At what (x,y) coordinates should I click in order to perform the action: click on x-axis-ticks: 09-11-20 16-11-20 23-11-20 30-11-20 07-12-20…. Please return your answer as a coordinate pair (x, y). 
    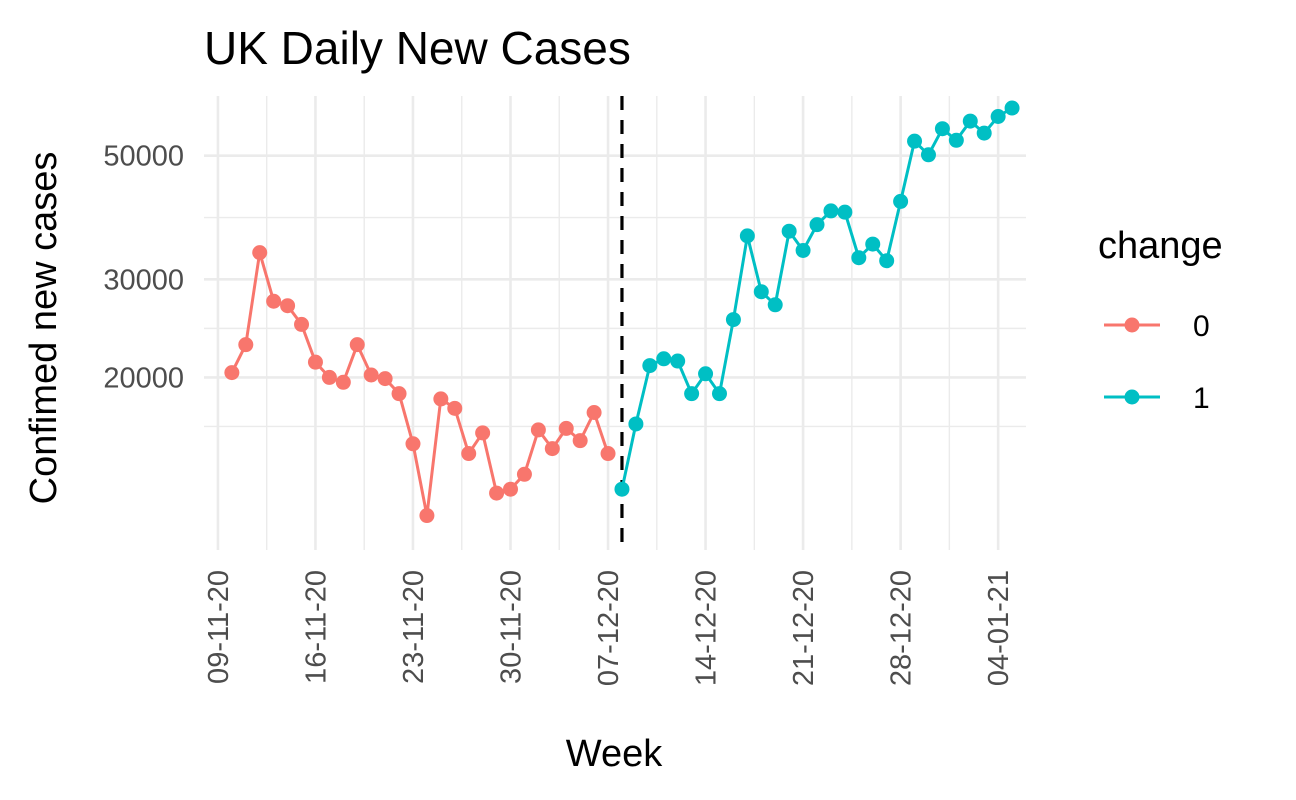
    Looking at the image, I should click on (609, 628).